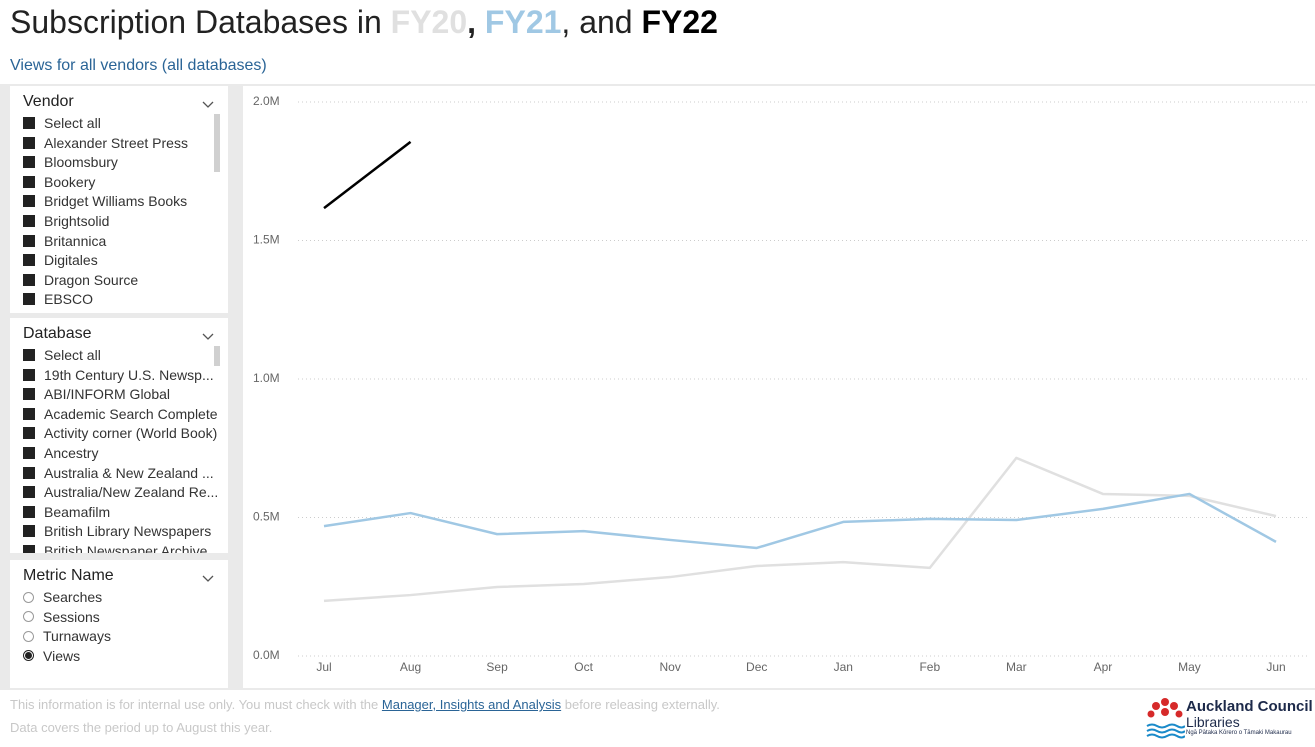  What do you see at coordinates (80, 280) in the screenshot?
I see `slicer-item: Dragon Source` at bounding box center [80, 280].